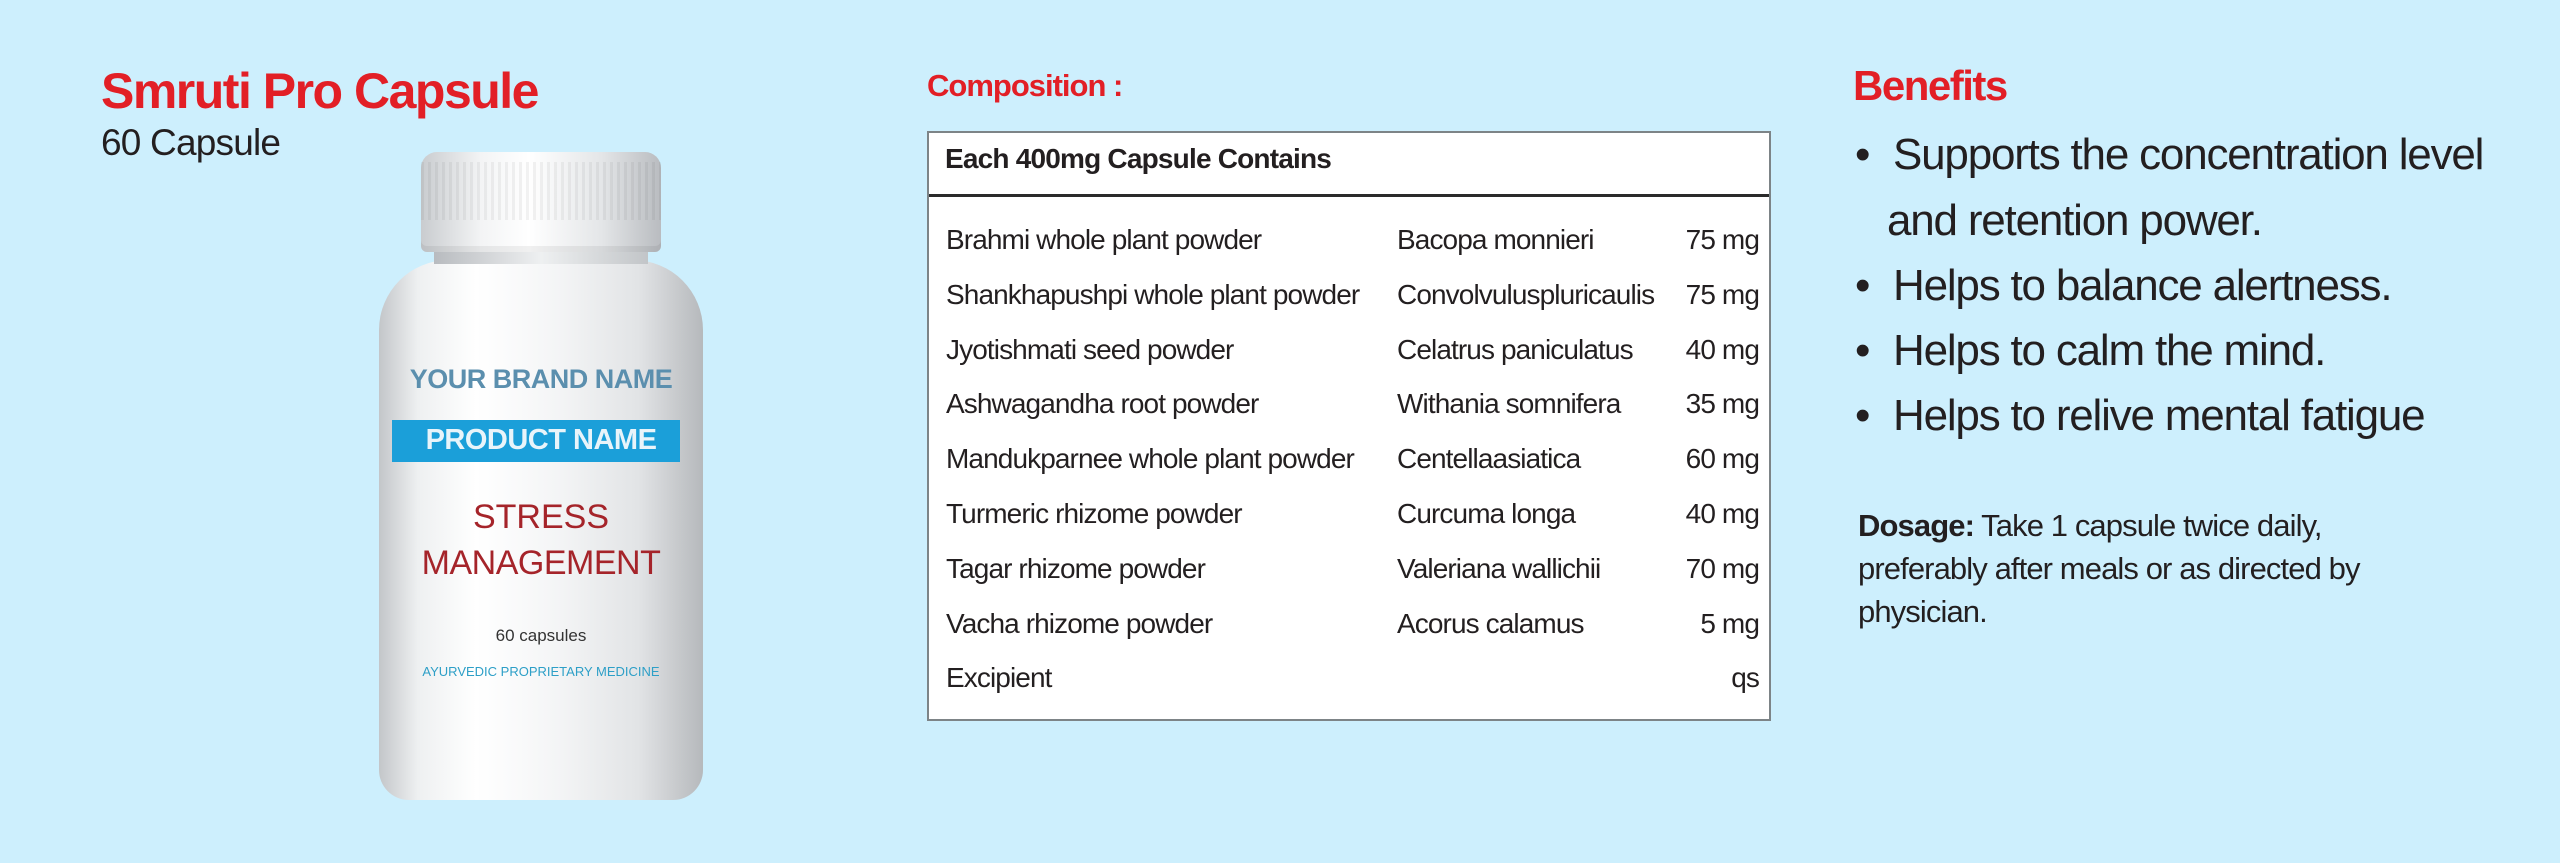  I want to click on composition-table-header: Each 400mg Capsule Contains, so click(1138, 158).